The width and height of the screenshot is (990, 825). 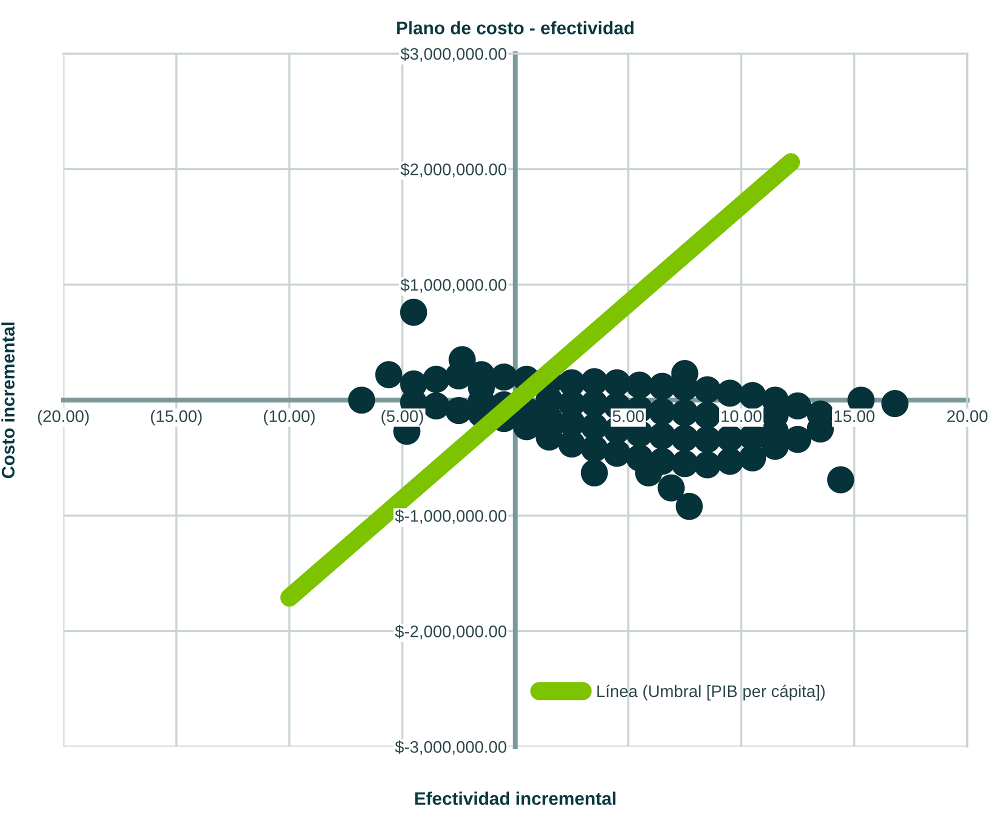 What do you see at coordinates (854, 416) in the screenshot?
I see `x-tick-label: 15.00` at bounding box center [854, 416].